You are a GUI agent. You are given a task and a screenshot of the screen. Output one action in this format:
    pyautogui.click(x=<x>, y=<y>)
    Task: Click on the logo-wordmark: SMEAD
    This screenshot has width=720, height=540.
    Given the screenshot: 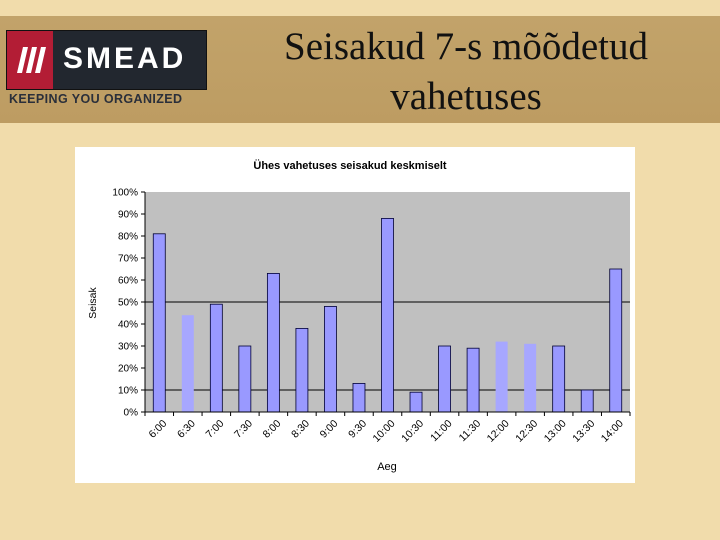 What is the action you would take?
    pyautogui.click(x=125, y=58)
    